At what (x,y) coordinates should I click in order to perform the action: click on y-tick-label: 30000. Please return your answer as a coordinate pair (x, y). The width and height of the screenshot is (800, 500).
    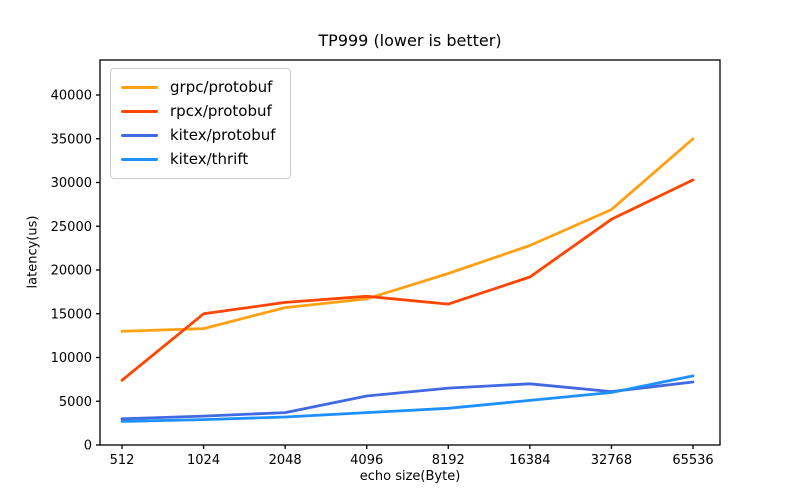
    Looking at the image, I should click on (71, 183).